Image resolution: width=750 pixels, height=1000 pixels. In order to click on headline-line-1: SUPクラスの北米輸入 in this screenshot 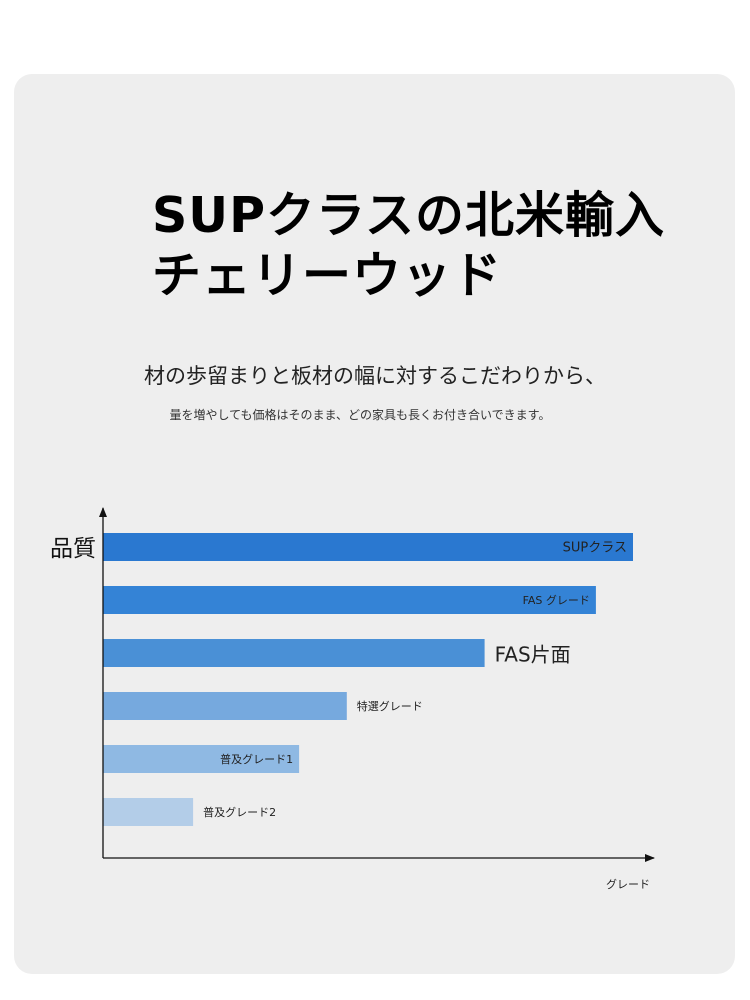, I will do `click(409, 215)`.